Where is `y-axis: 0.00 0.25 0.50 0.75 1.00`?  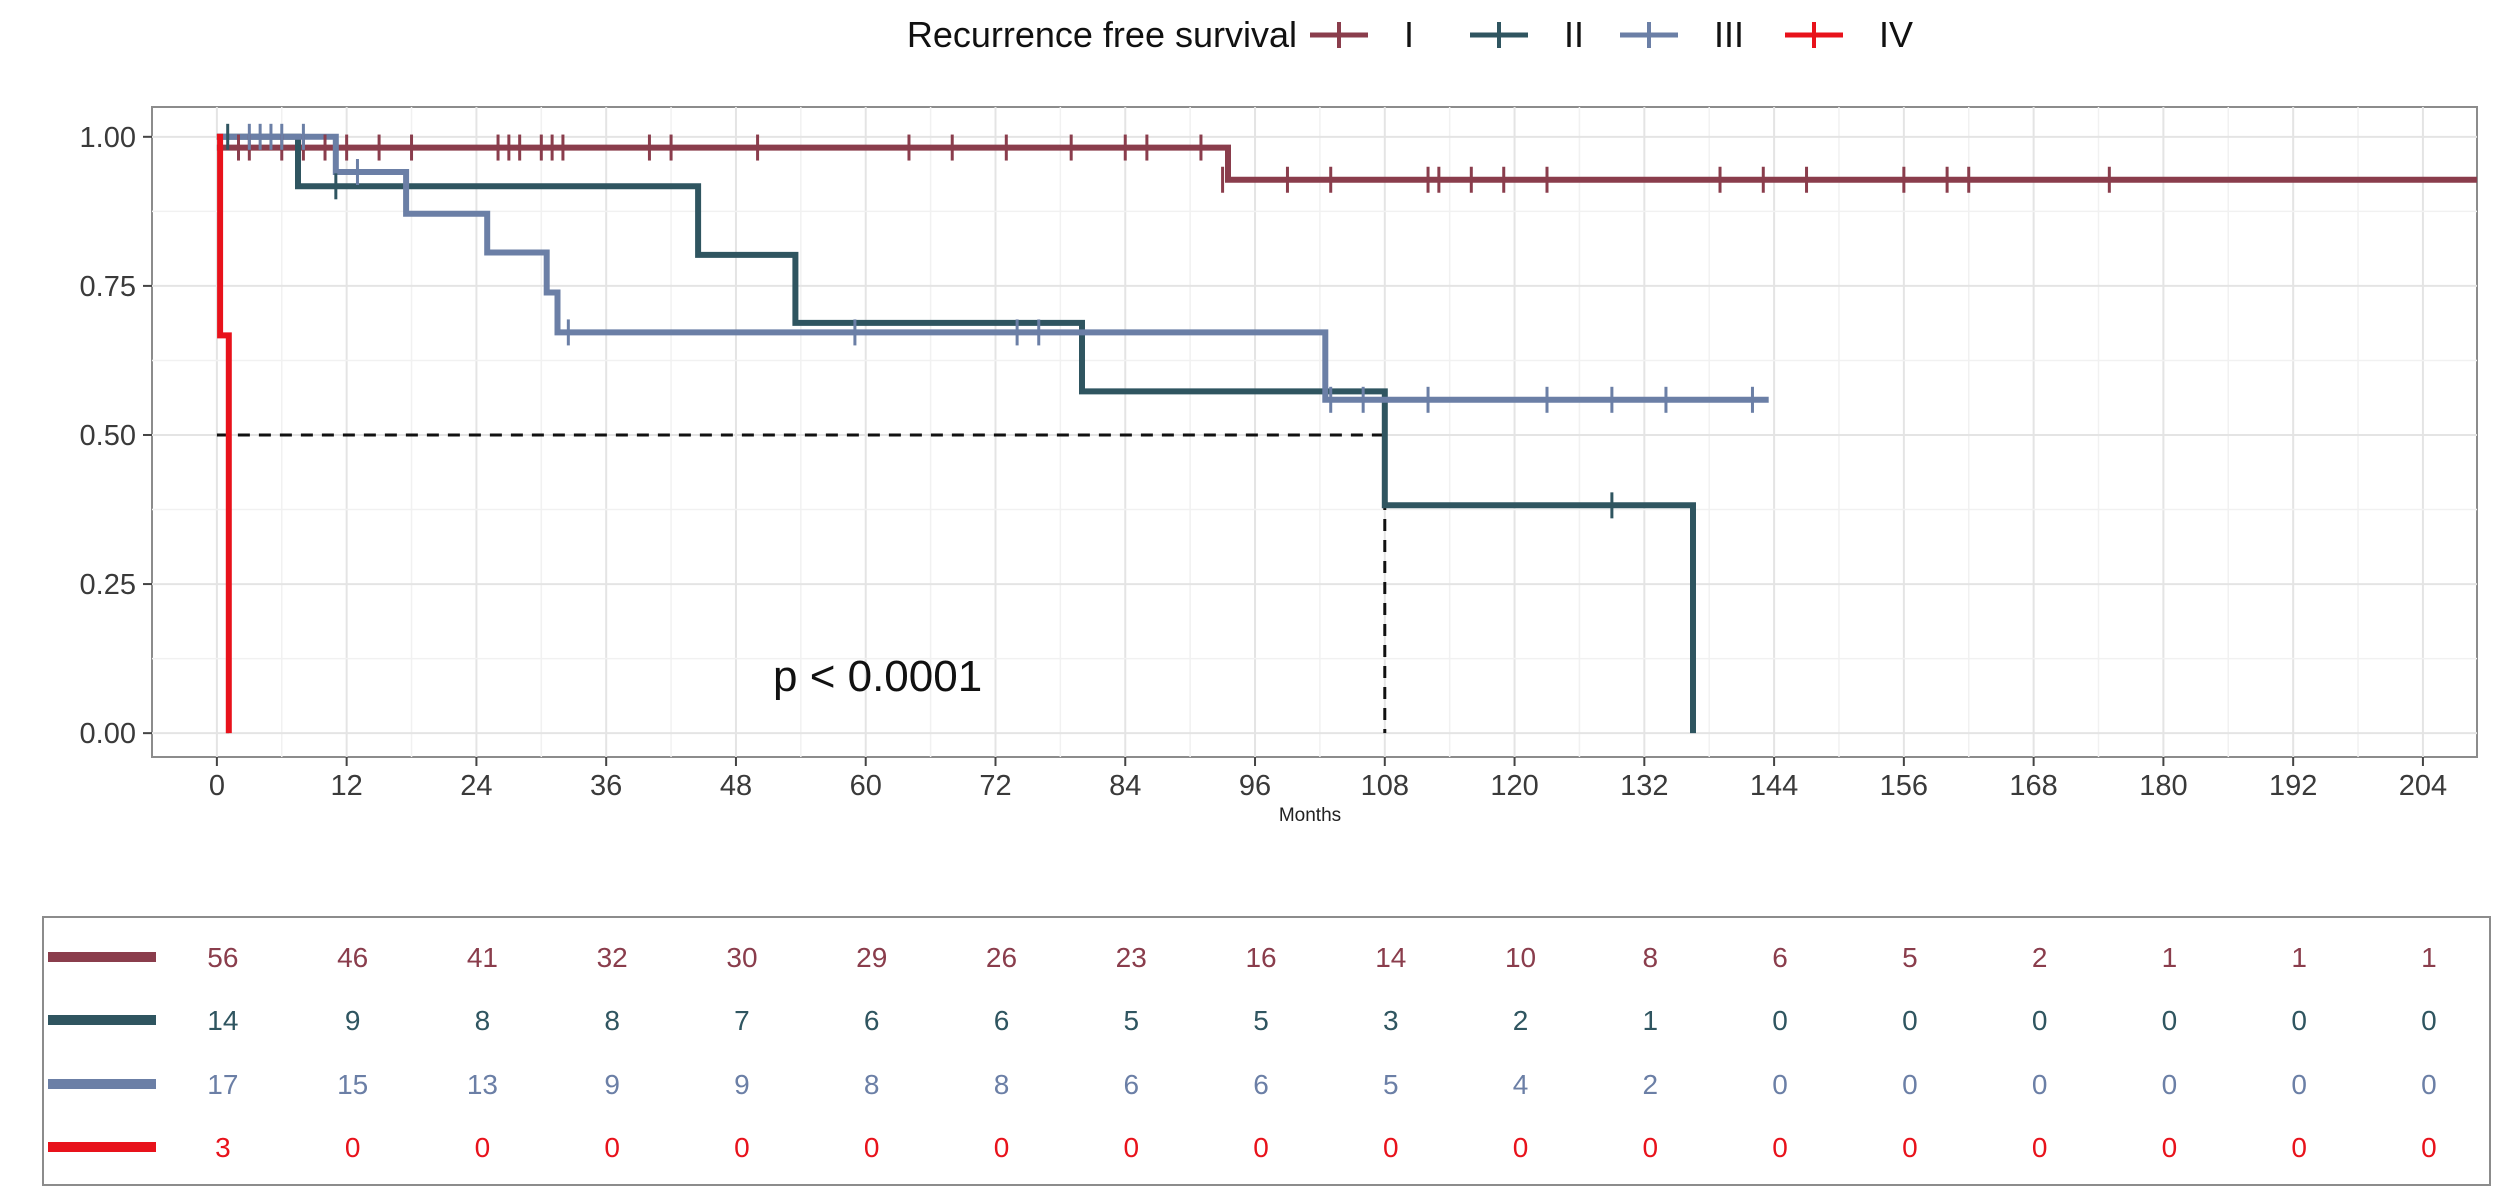
y-axis: 0.00 0.25 0.50 0.75 1.00 is located at coordinates (116, 436).